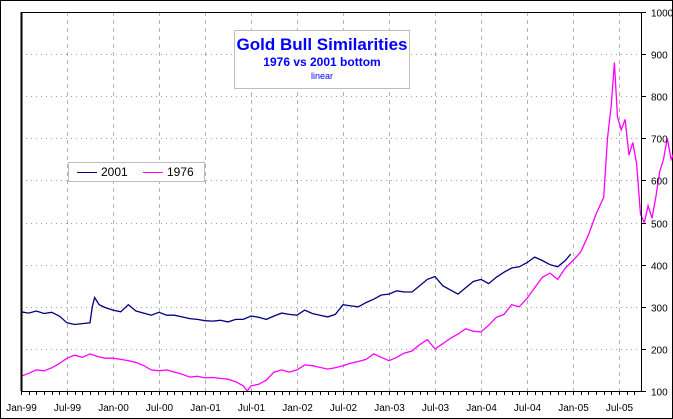  Describe the element at coordinates (659, 309) in the screenshot. I see `y-tick-label: 300` at that location.